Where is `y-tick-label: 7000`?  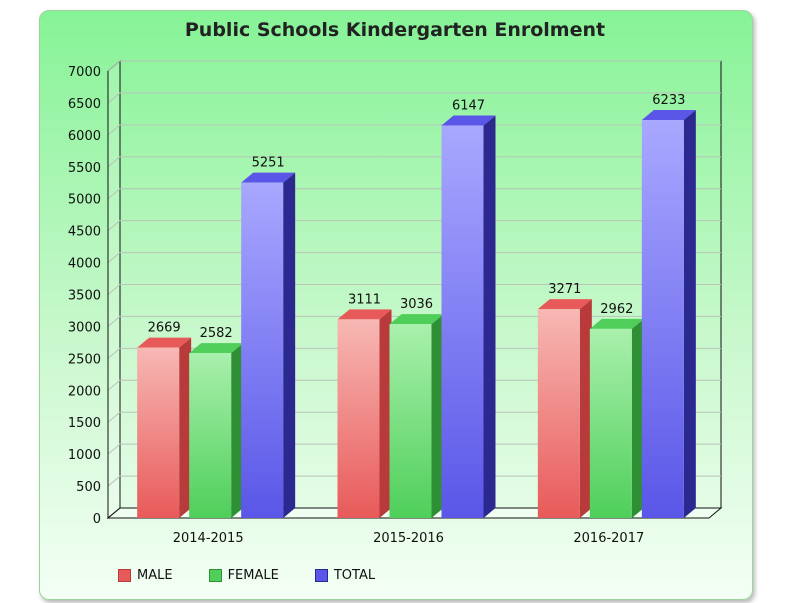 y-tick-label: 7000 is located at coordinates (84, 72).